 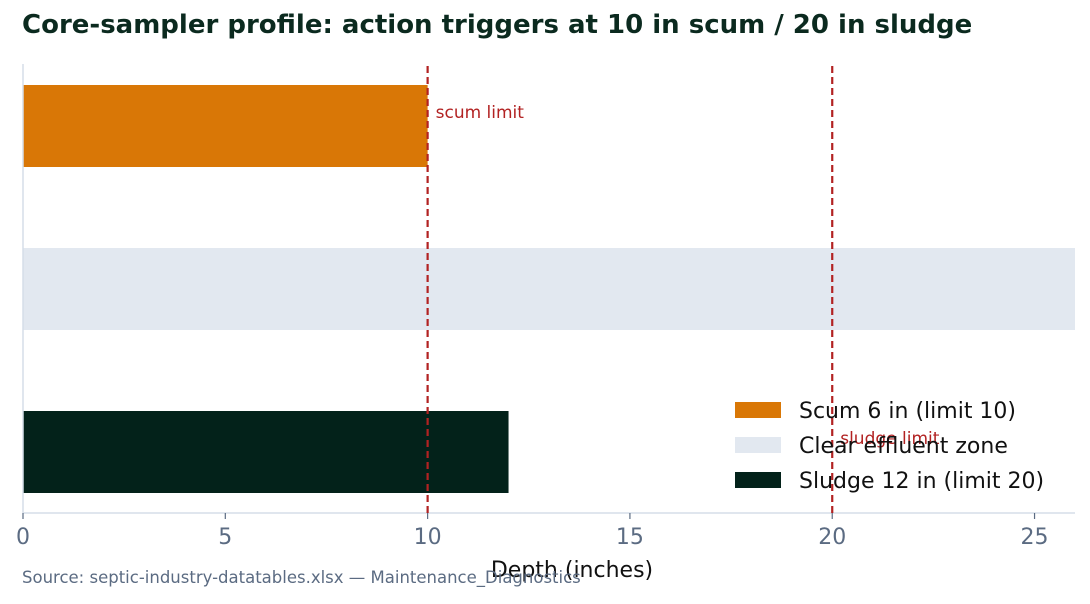 What do you see at coordinates (428, 537) in the screenshot?
I see `x-tick-label: 10` at bounding box center [428, 537].